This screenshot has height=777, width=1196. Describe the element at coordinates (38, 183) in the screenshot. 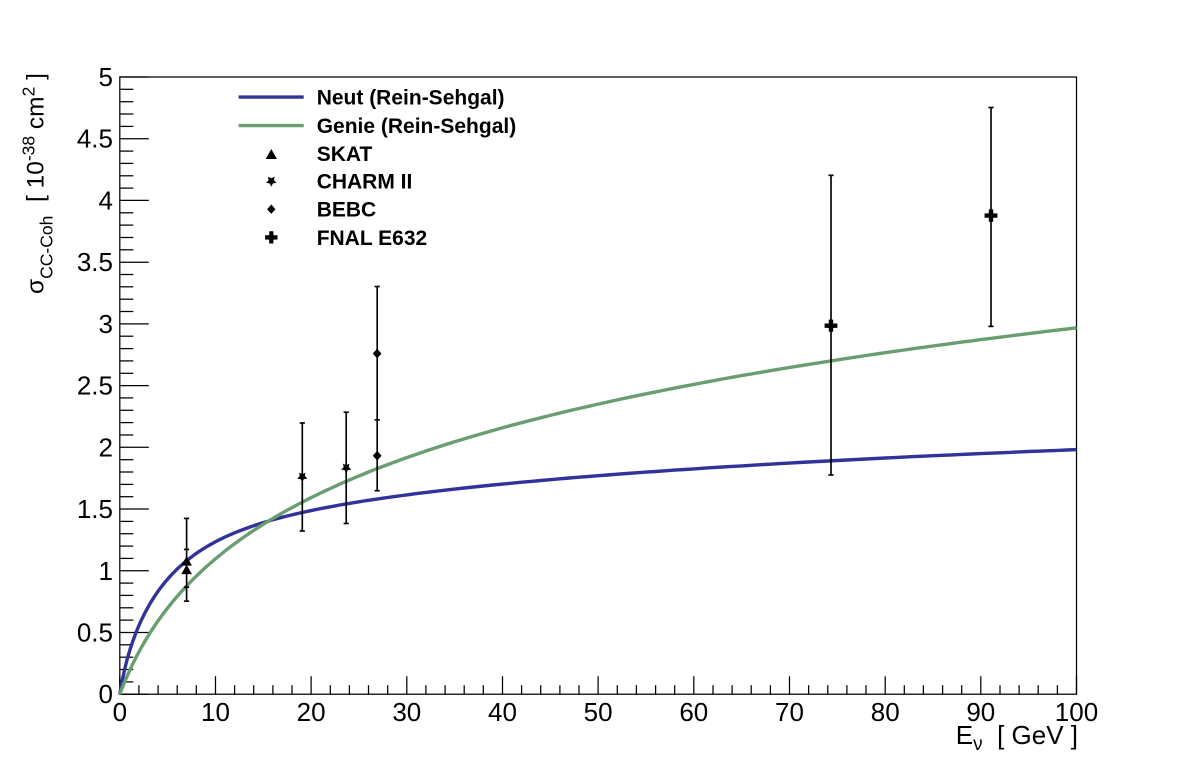

I see `svg-text: σCC-Coh [ 10-38 cm2 ]` at that location.